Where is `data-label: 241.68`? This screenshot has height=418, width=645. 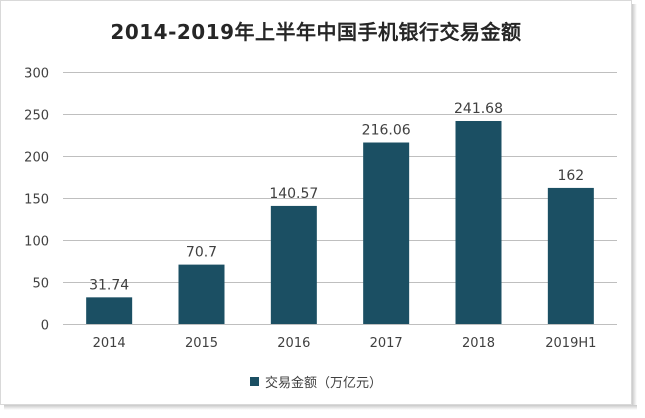 data-label: 241.68 is located at coordinates (478, 109).